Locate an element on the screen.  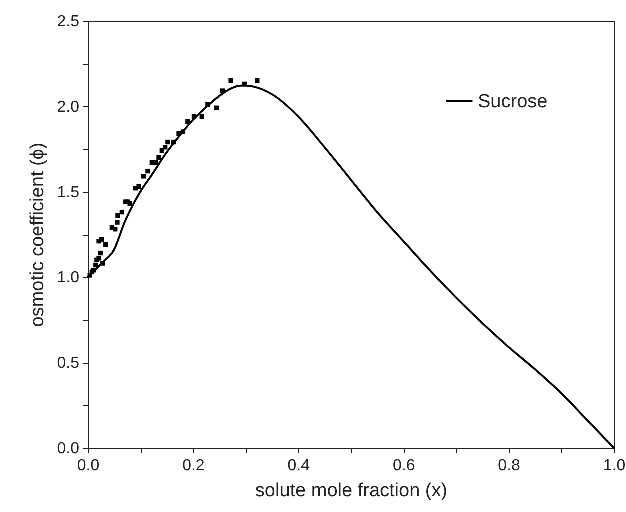
y-tick-label: 0.0 is located at coordinates (68, 449).